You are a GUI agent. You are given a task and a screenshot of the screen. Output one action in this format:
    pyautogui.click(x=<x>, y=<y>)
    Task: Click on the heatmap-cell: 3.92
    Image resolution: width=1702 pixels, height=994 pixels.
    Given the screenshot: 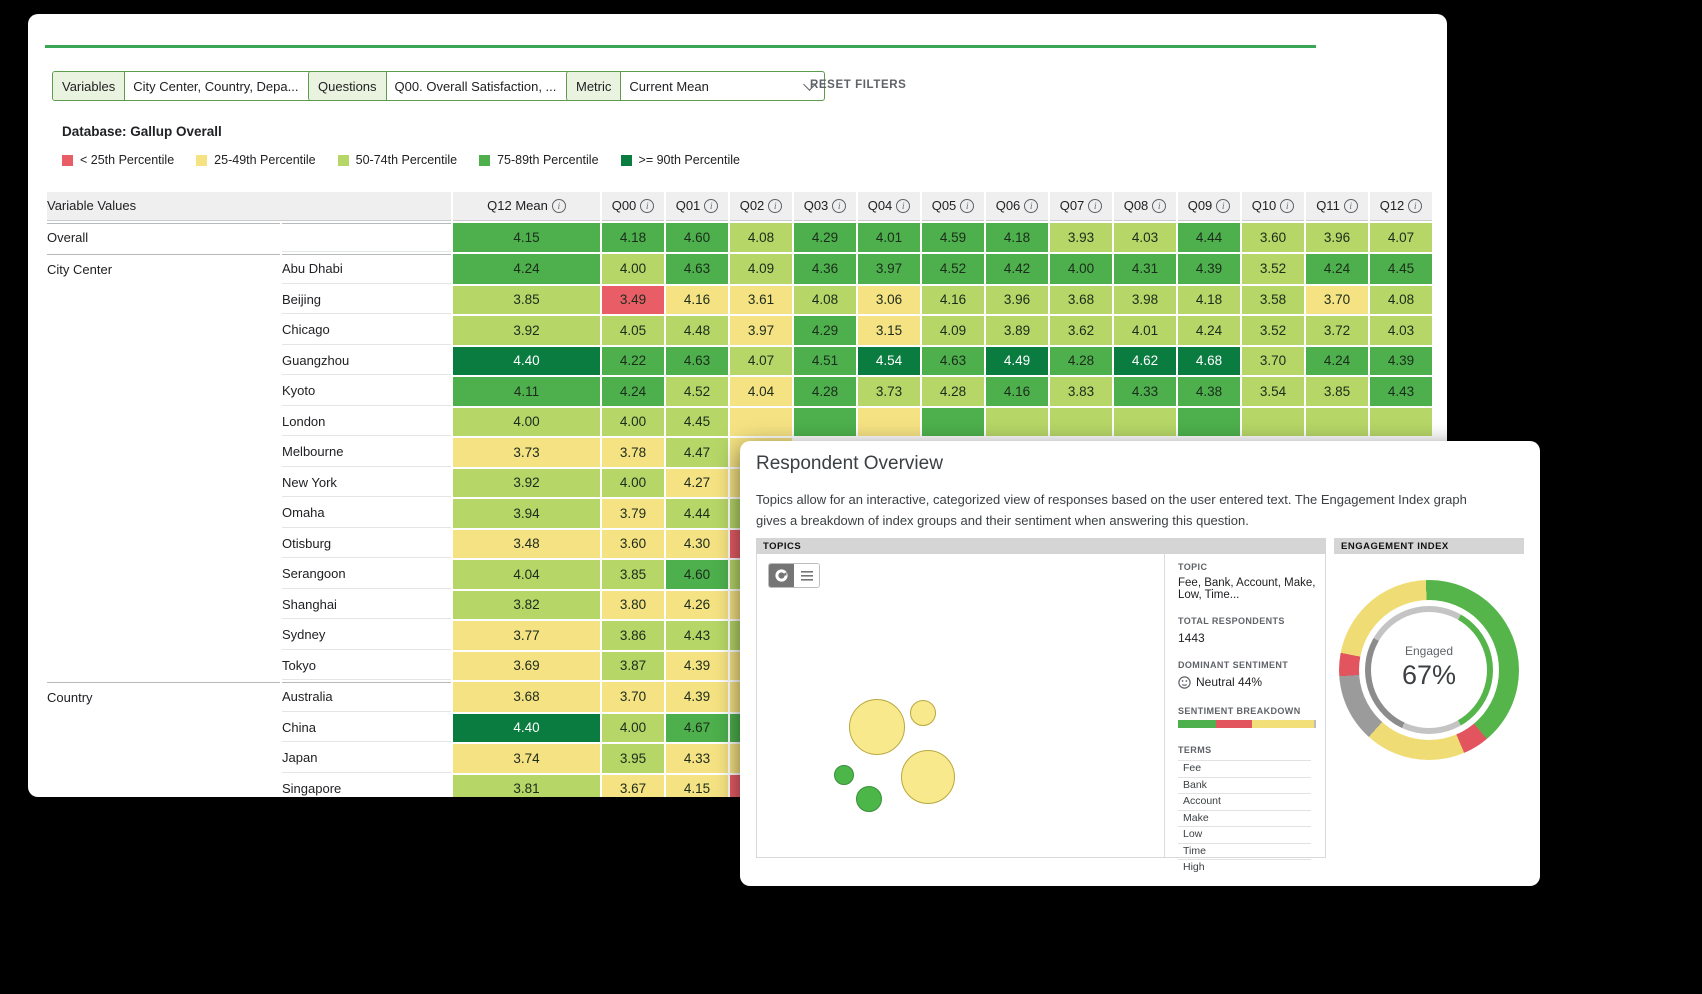 What is the action you would take?
    pyautogui.click(x=526, y=330)
    